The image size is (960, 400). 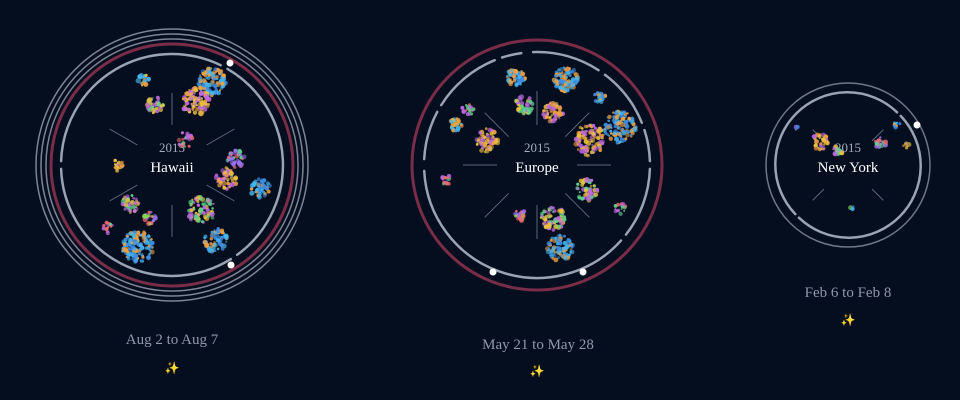 I want to click on trip-date-range: Aug 2 to Aug 7, so click(x=172, y=340).